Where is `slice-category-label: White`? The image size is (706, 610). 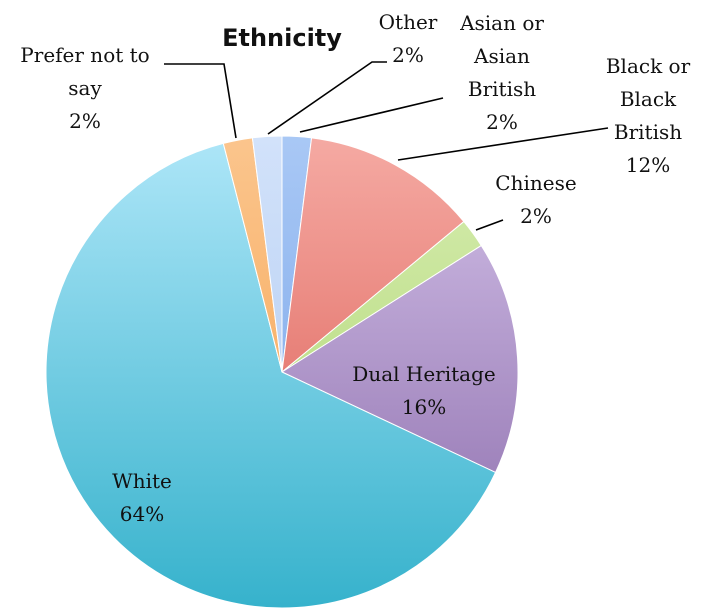 slice-category-label: White is located at coordinates (142, 481).